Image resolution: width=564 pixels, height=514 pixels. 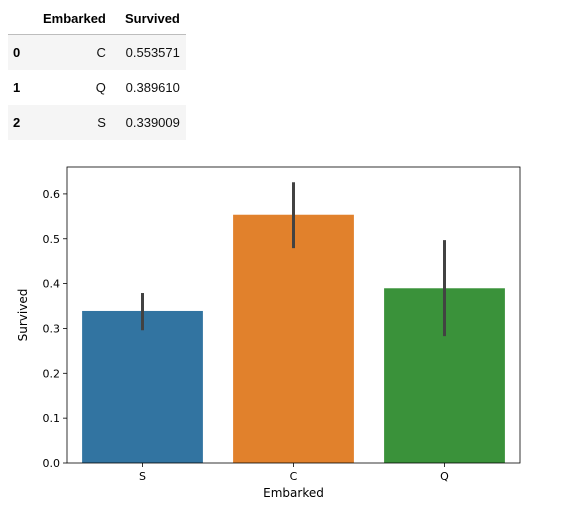 I want to click on embarked-header: Embarked, so click(x=74, y=19).